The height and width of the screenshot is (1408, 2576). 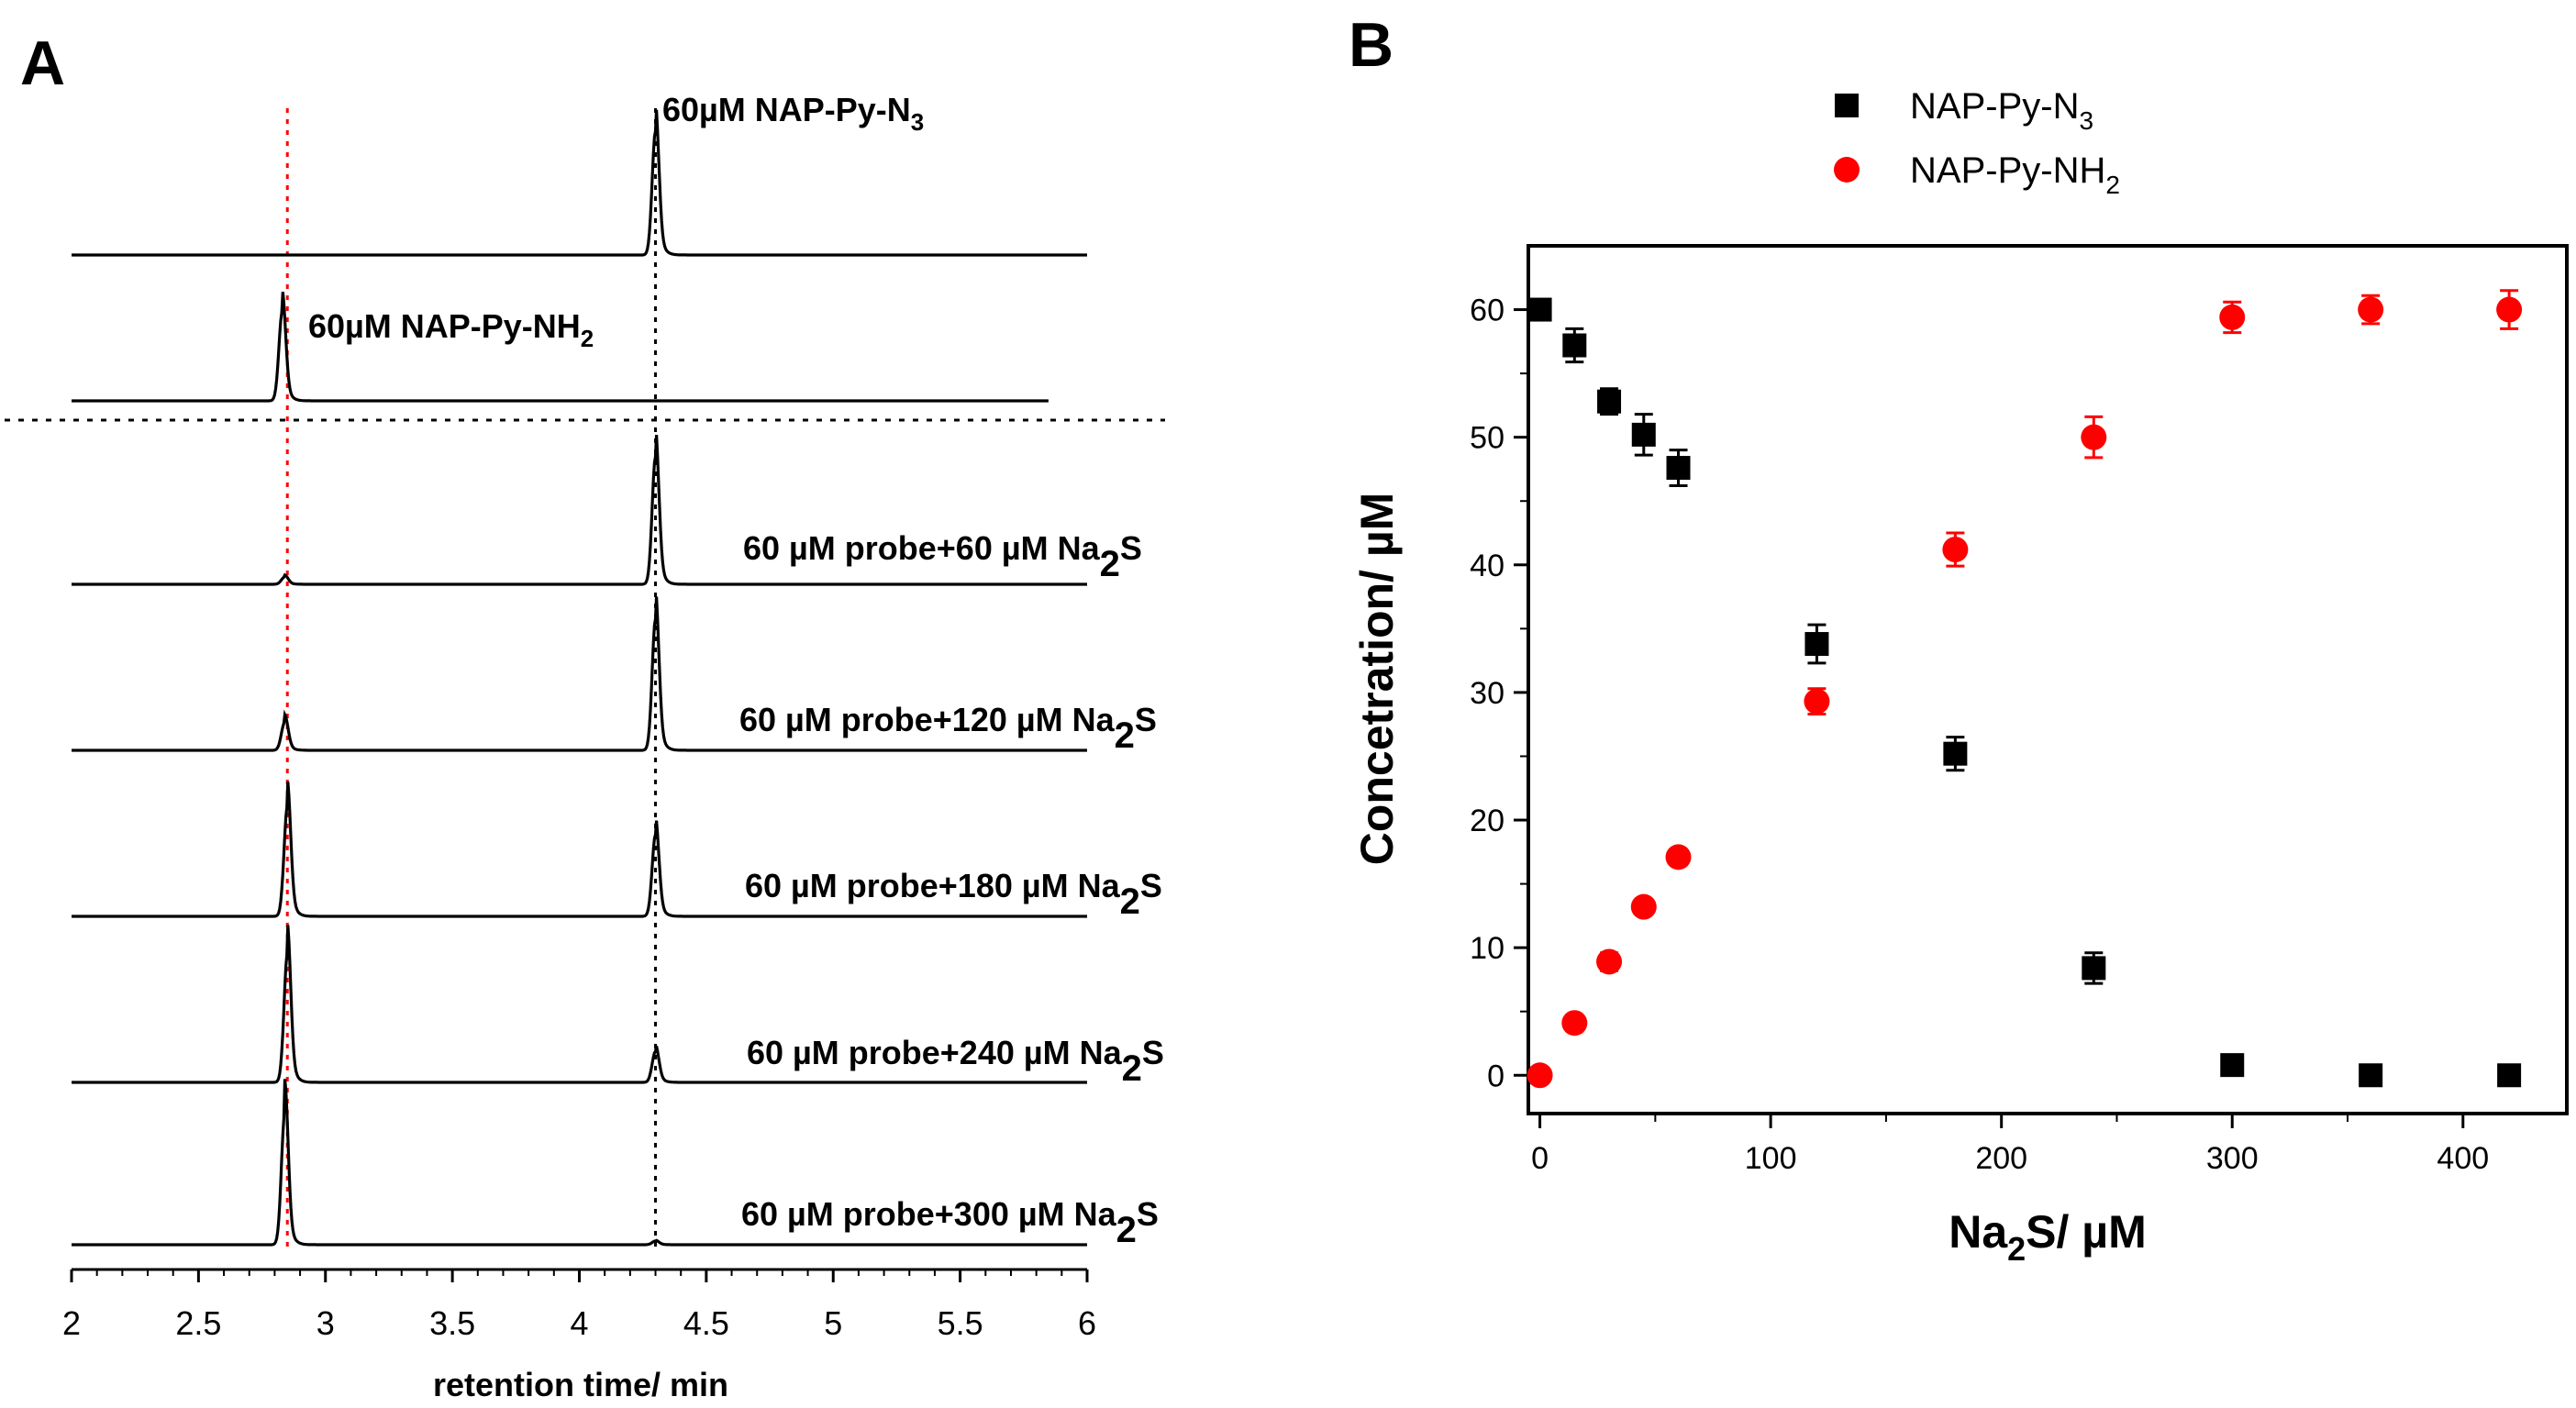 I want to click on x-tick-label-a: 5.5, so click(x=960, y=1323).